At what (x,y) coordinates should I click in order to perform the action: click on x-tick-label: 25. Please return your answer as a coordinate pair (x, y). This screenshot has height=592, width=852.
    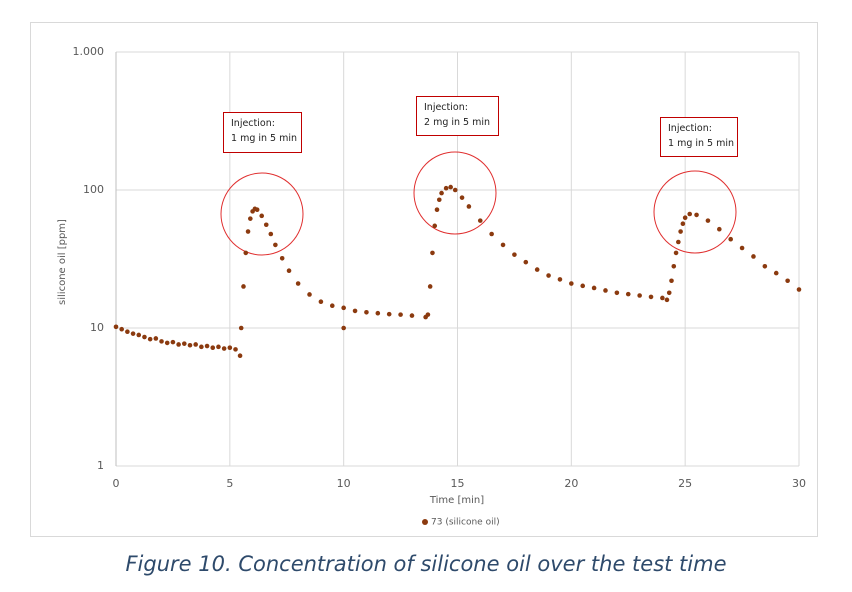
    Looking at the image, I should click on (685, 483).